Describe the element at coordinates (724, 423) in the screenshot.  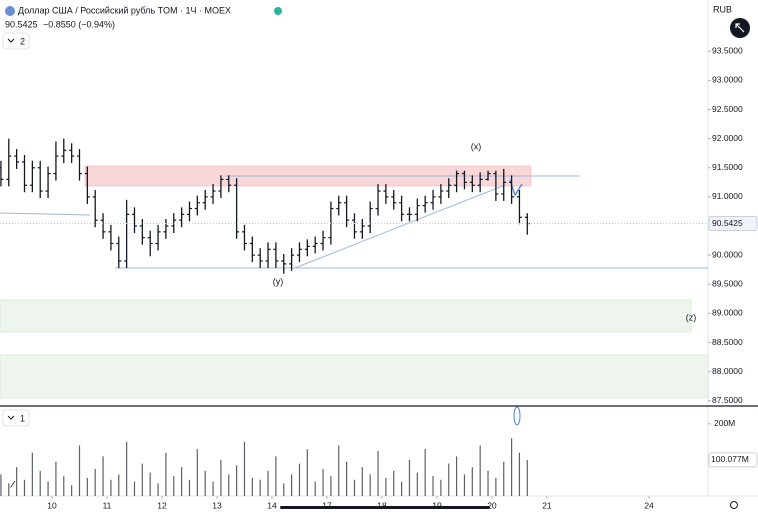
I see `y-tick-label: 200M` at that location.